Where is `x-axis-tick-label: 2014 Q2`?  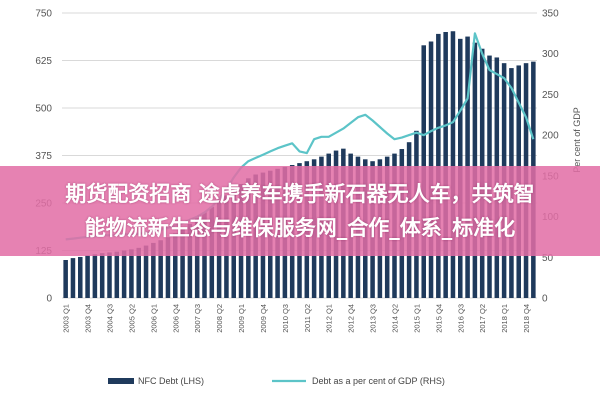 x-axis-tick-label: 2014 Q2 is located at coordinates (395, 318).